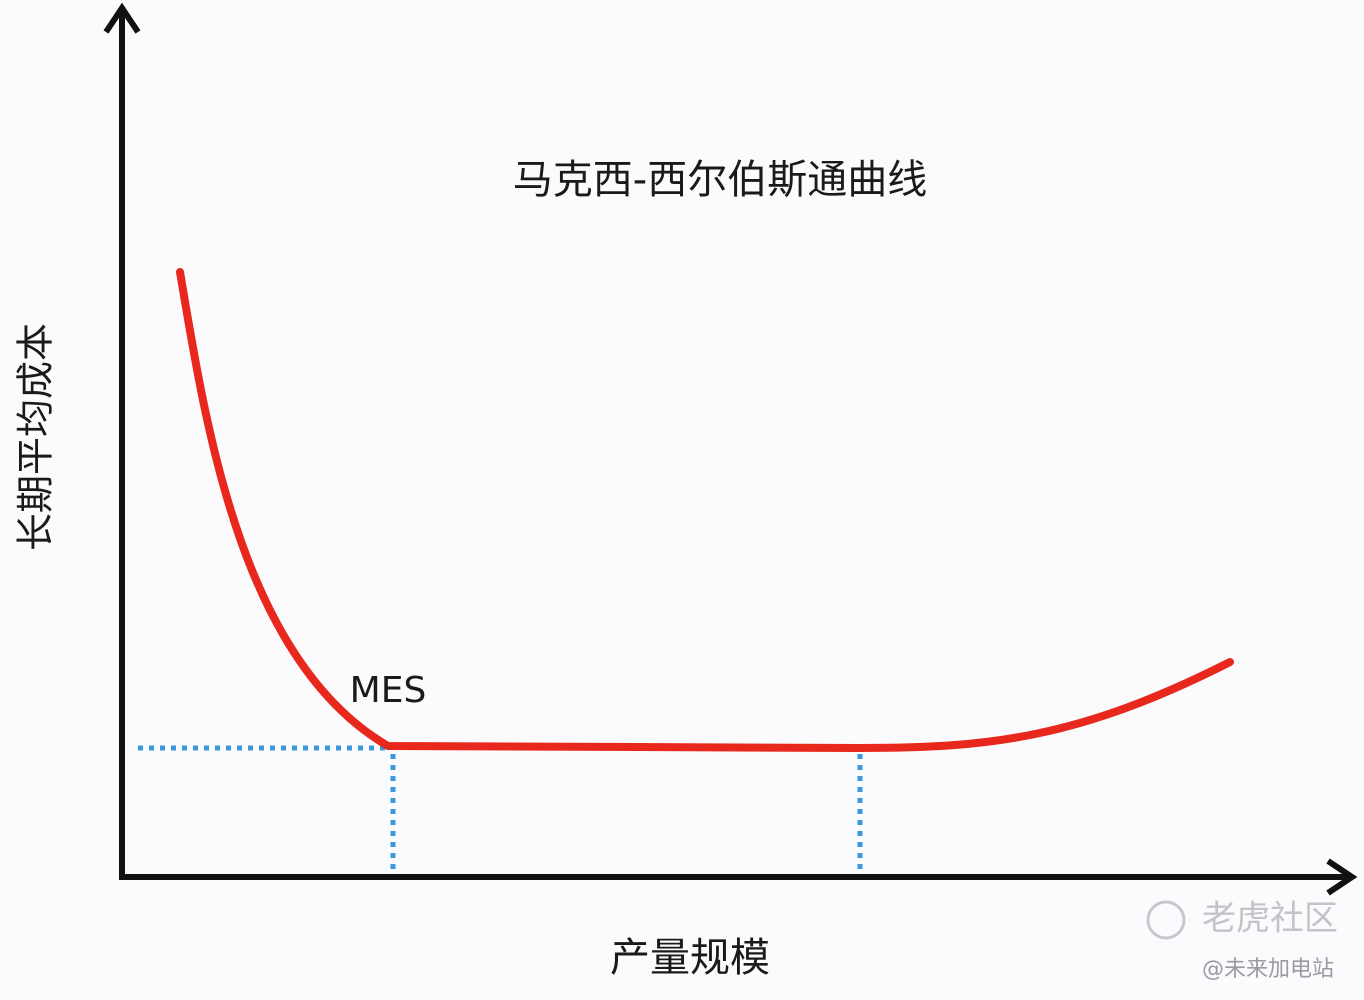 This screenshot has height=1000, width=1364. Describe the element at coordinates (122, 18) in the screenshot. I see `y-axis-arrow` at that location.